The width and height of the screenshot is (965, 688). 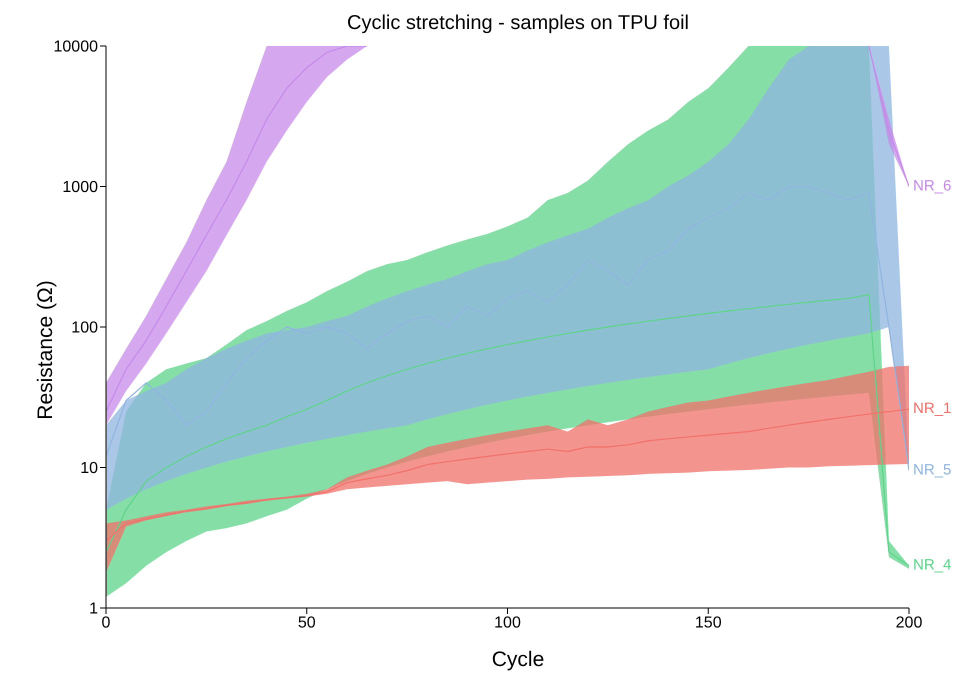 I want to click on x-axis-title: Cycle, so click(x=518, y=660).